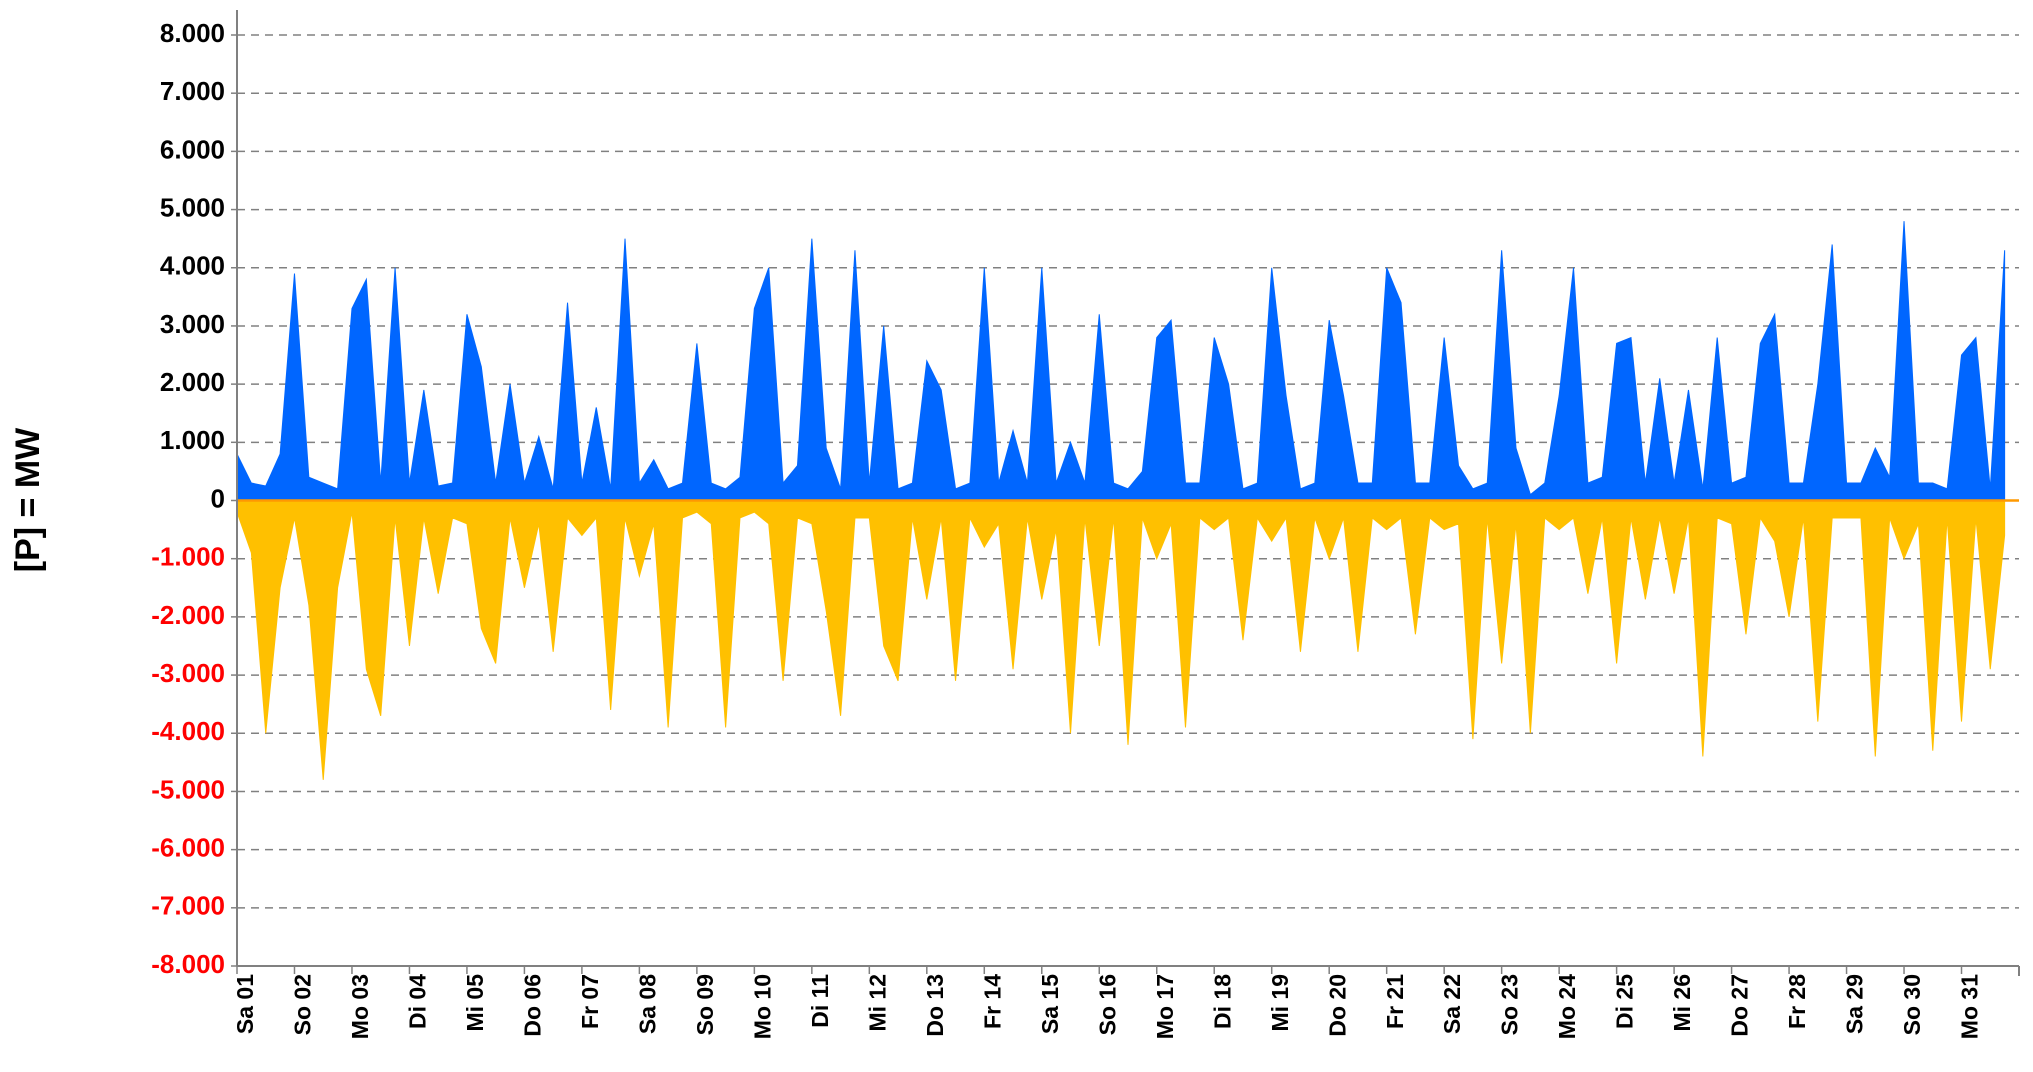  Describe the element at coordinates (1050, 1004) in the screenshot. I see `x-tick-label: Sa 15` at that location.